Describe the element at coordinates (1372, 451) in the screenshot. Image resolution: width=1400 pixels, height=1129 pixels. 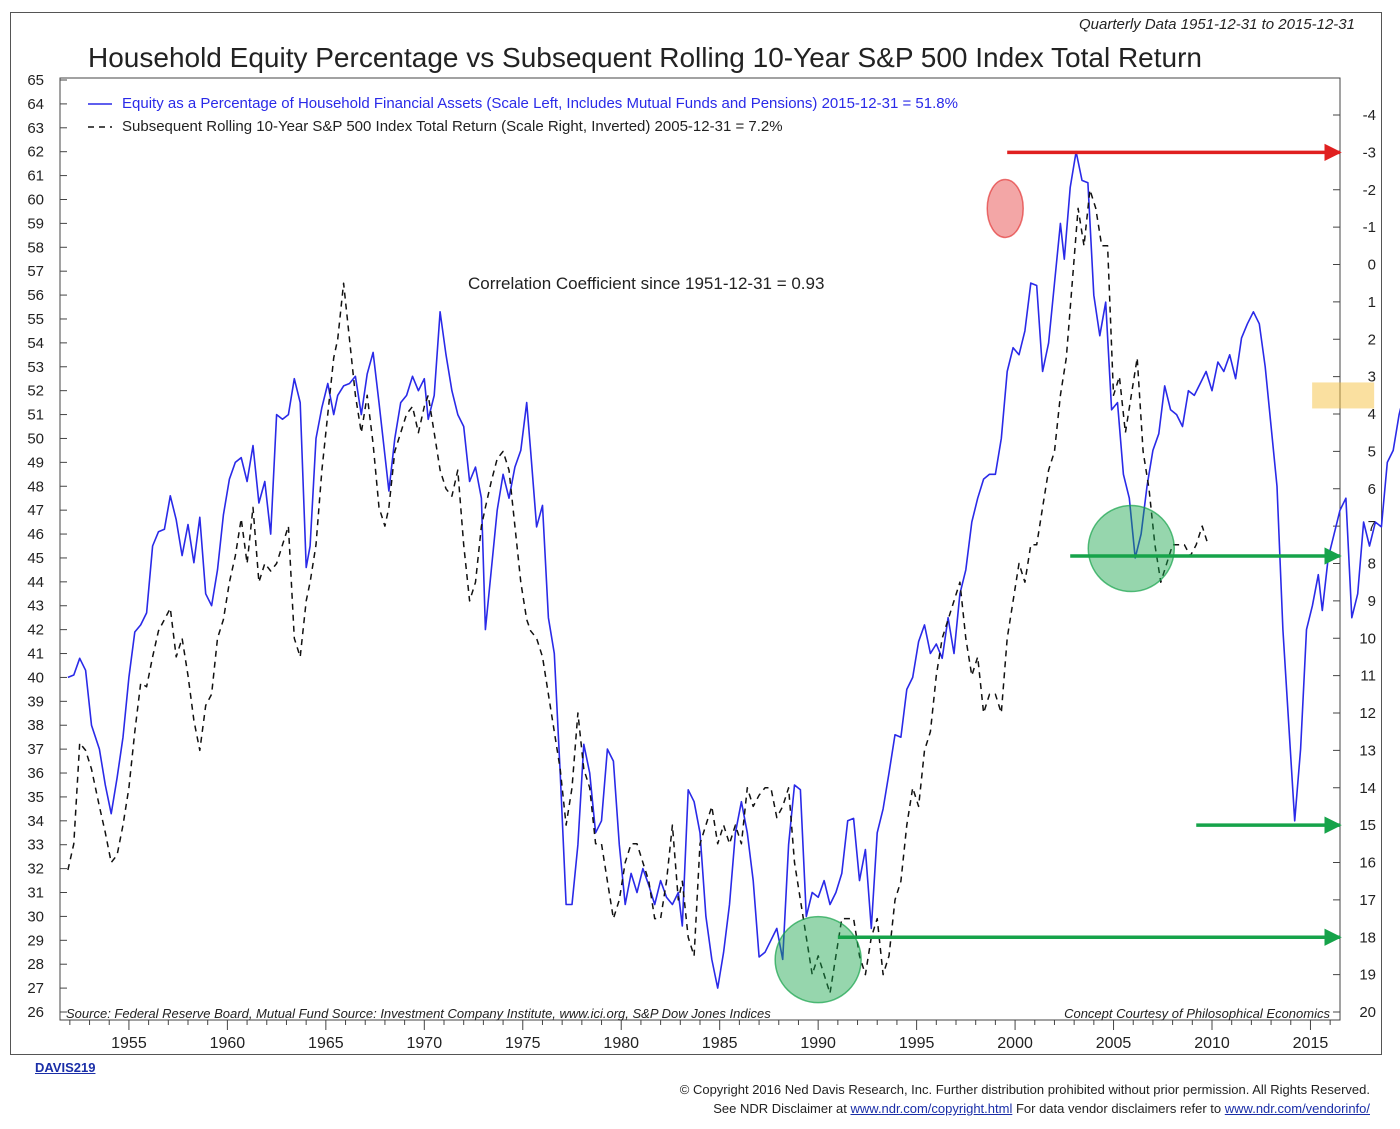
I see `right-tick-label: 5` at that location.